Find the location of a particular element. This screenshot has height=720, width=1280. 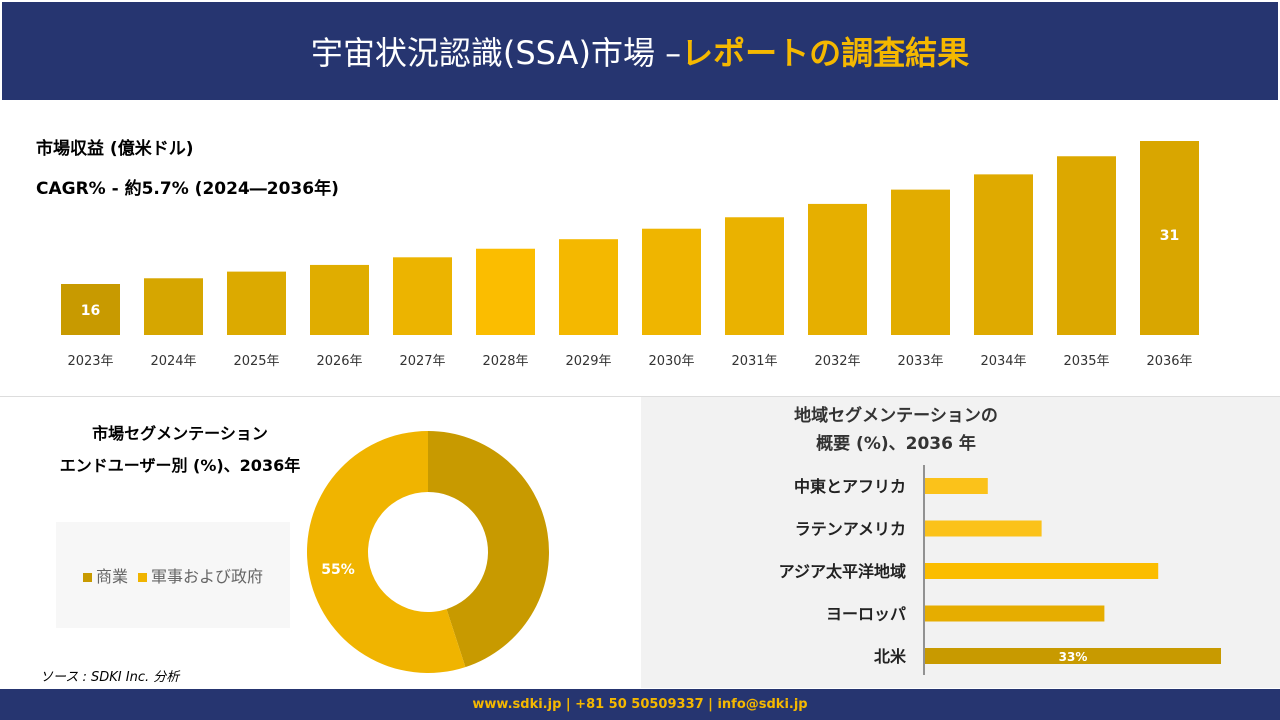

donut-chart: 55% is located at coordinates (427, 552).